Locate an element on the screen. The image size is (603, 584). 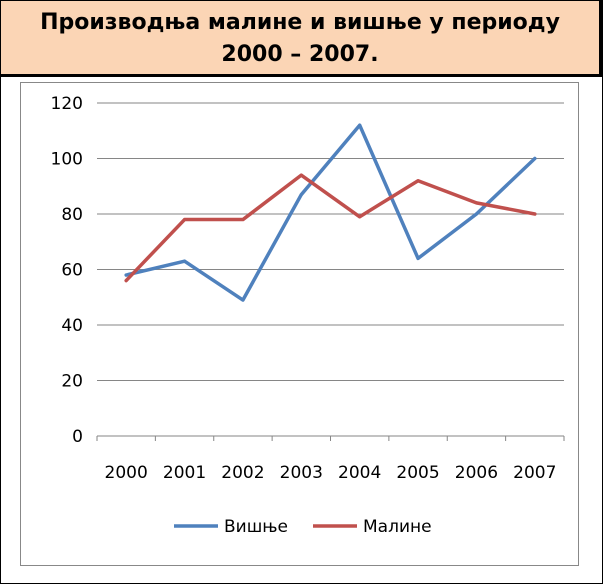
x-tick-label-2002: 2002 is located at coordinates (242, 473).